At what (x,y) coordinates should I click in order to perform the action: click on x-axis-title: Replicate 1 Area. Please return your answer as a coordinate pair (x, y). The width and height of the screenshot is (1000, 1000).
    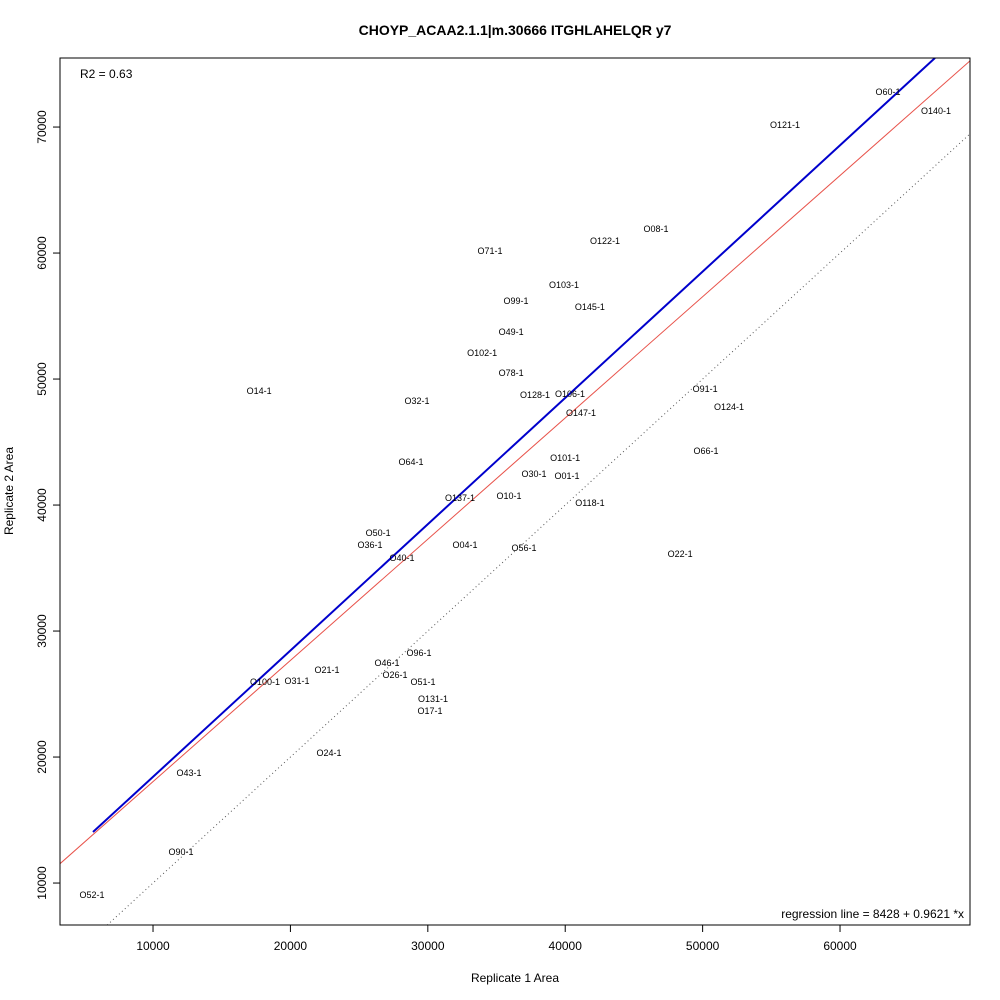
    Looking at the image, I should click on (515, 978).